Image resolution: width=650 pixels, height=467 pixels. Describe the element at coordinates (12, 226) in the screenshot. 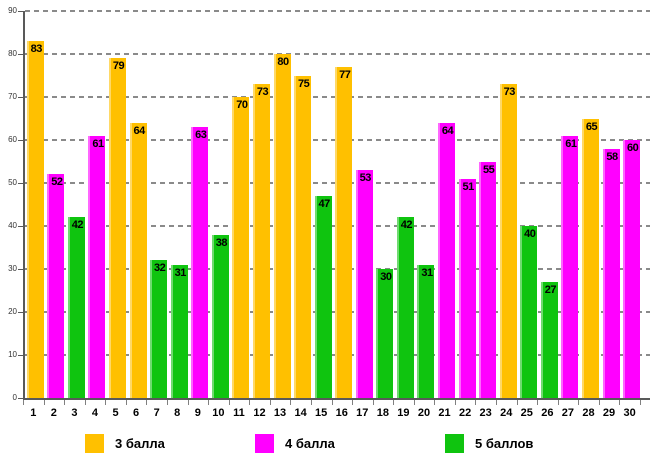

I see `y-axis-label: 40` at that location.